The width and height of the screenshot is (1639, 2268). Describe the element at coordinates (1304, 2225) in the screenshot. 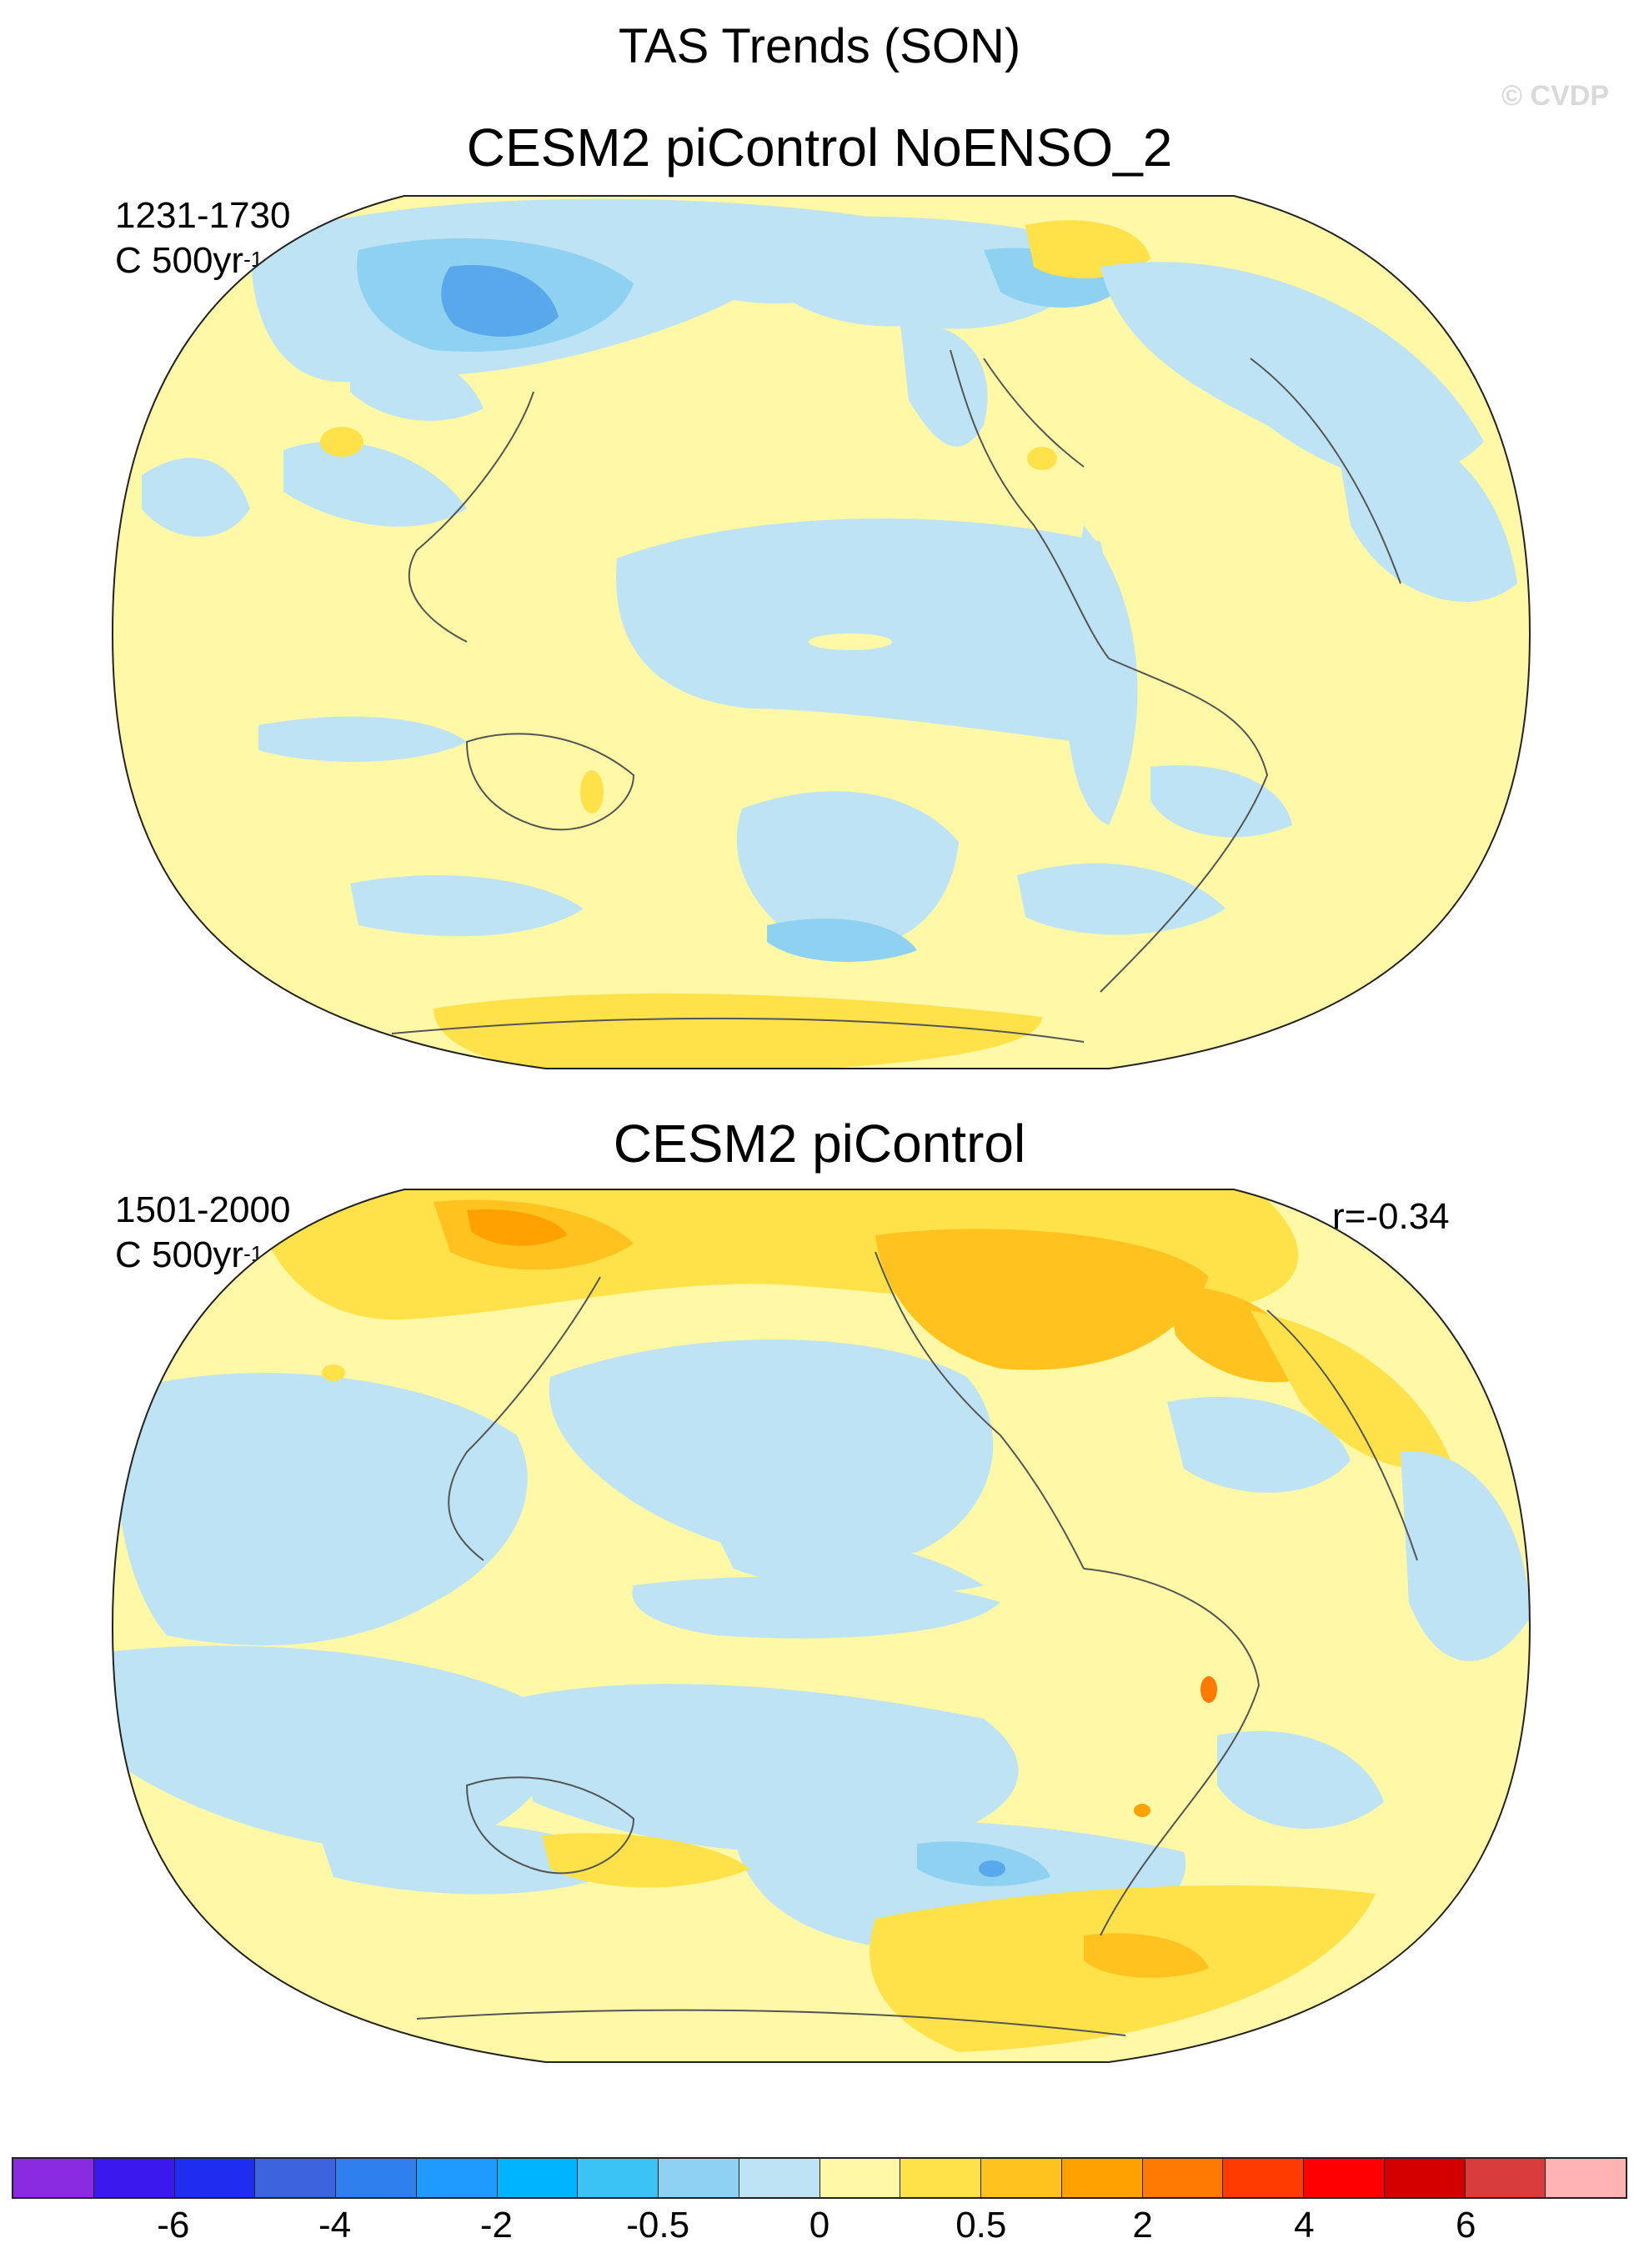

I see `colorbar-tick-label: 4` at that location.